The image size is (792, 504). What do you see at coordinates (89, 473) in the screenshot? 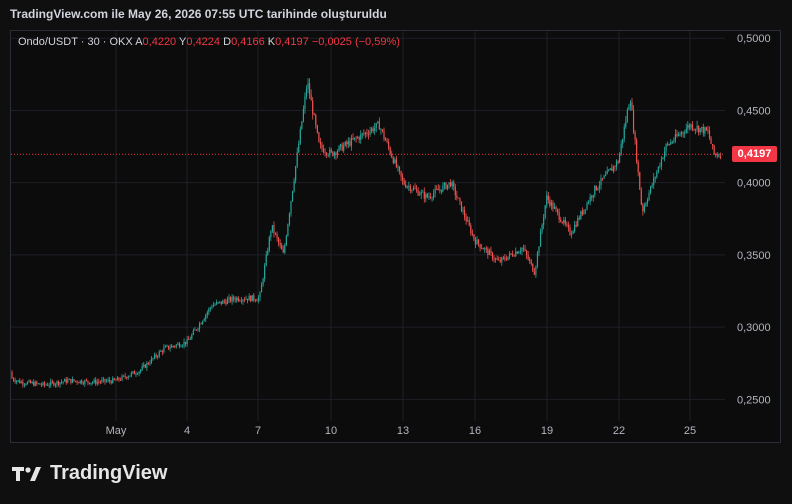
I see `tradingview-brand: TradingView` at bounding box center [89, 473].